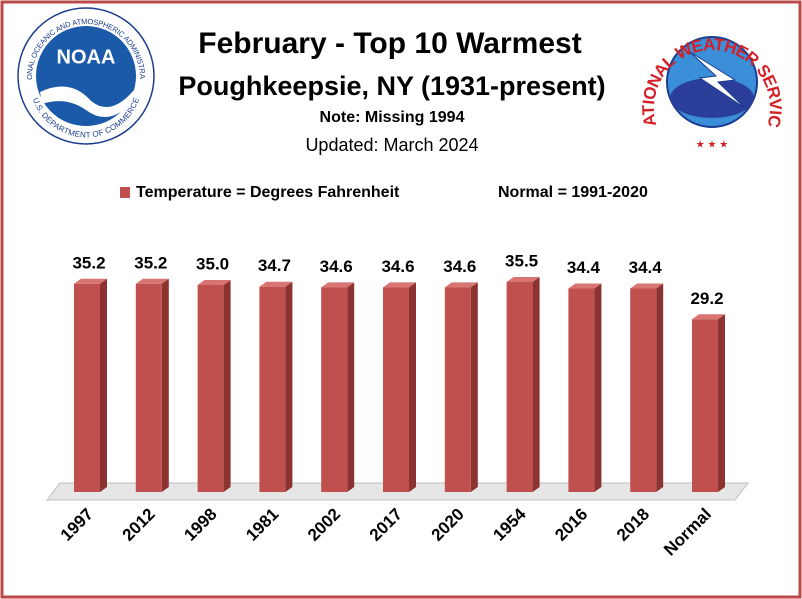 Image resolution: width=802 pixels, height=599 pixels. What do you see at coordinates (392, 117) in the screenshot?
I see `note: Note: Missing 1994` at bounding box center [392, 117].